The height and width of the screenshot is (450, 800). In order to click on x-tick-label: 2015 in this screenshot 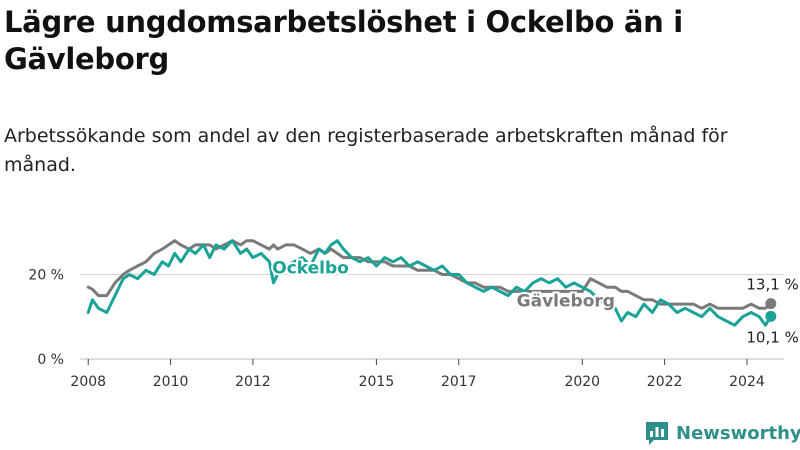, I will do `click(377, 382)`.